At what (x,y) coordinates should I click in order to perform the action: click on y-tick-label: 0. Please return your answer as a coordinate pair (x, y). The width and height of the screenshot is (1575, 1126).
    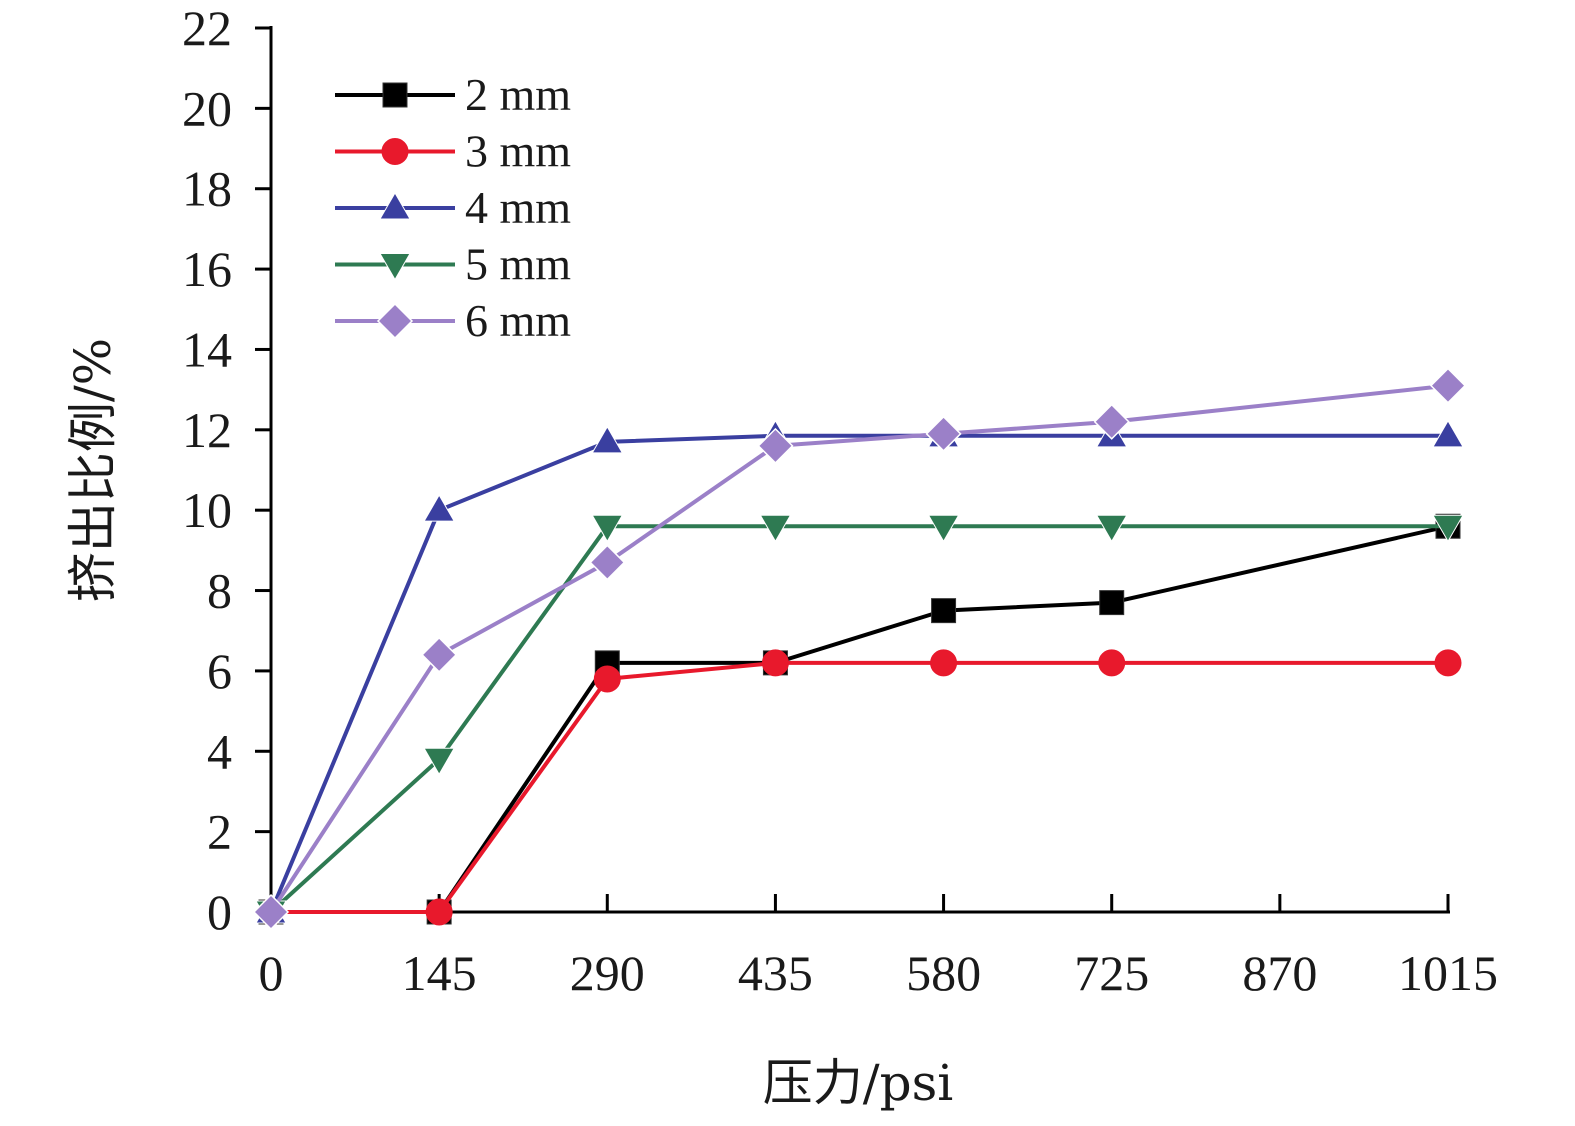
    Looking at the image, I should click on (219, 912).